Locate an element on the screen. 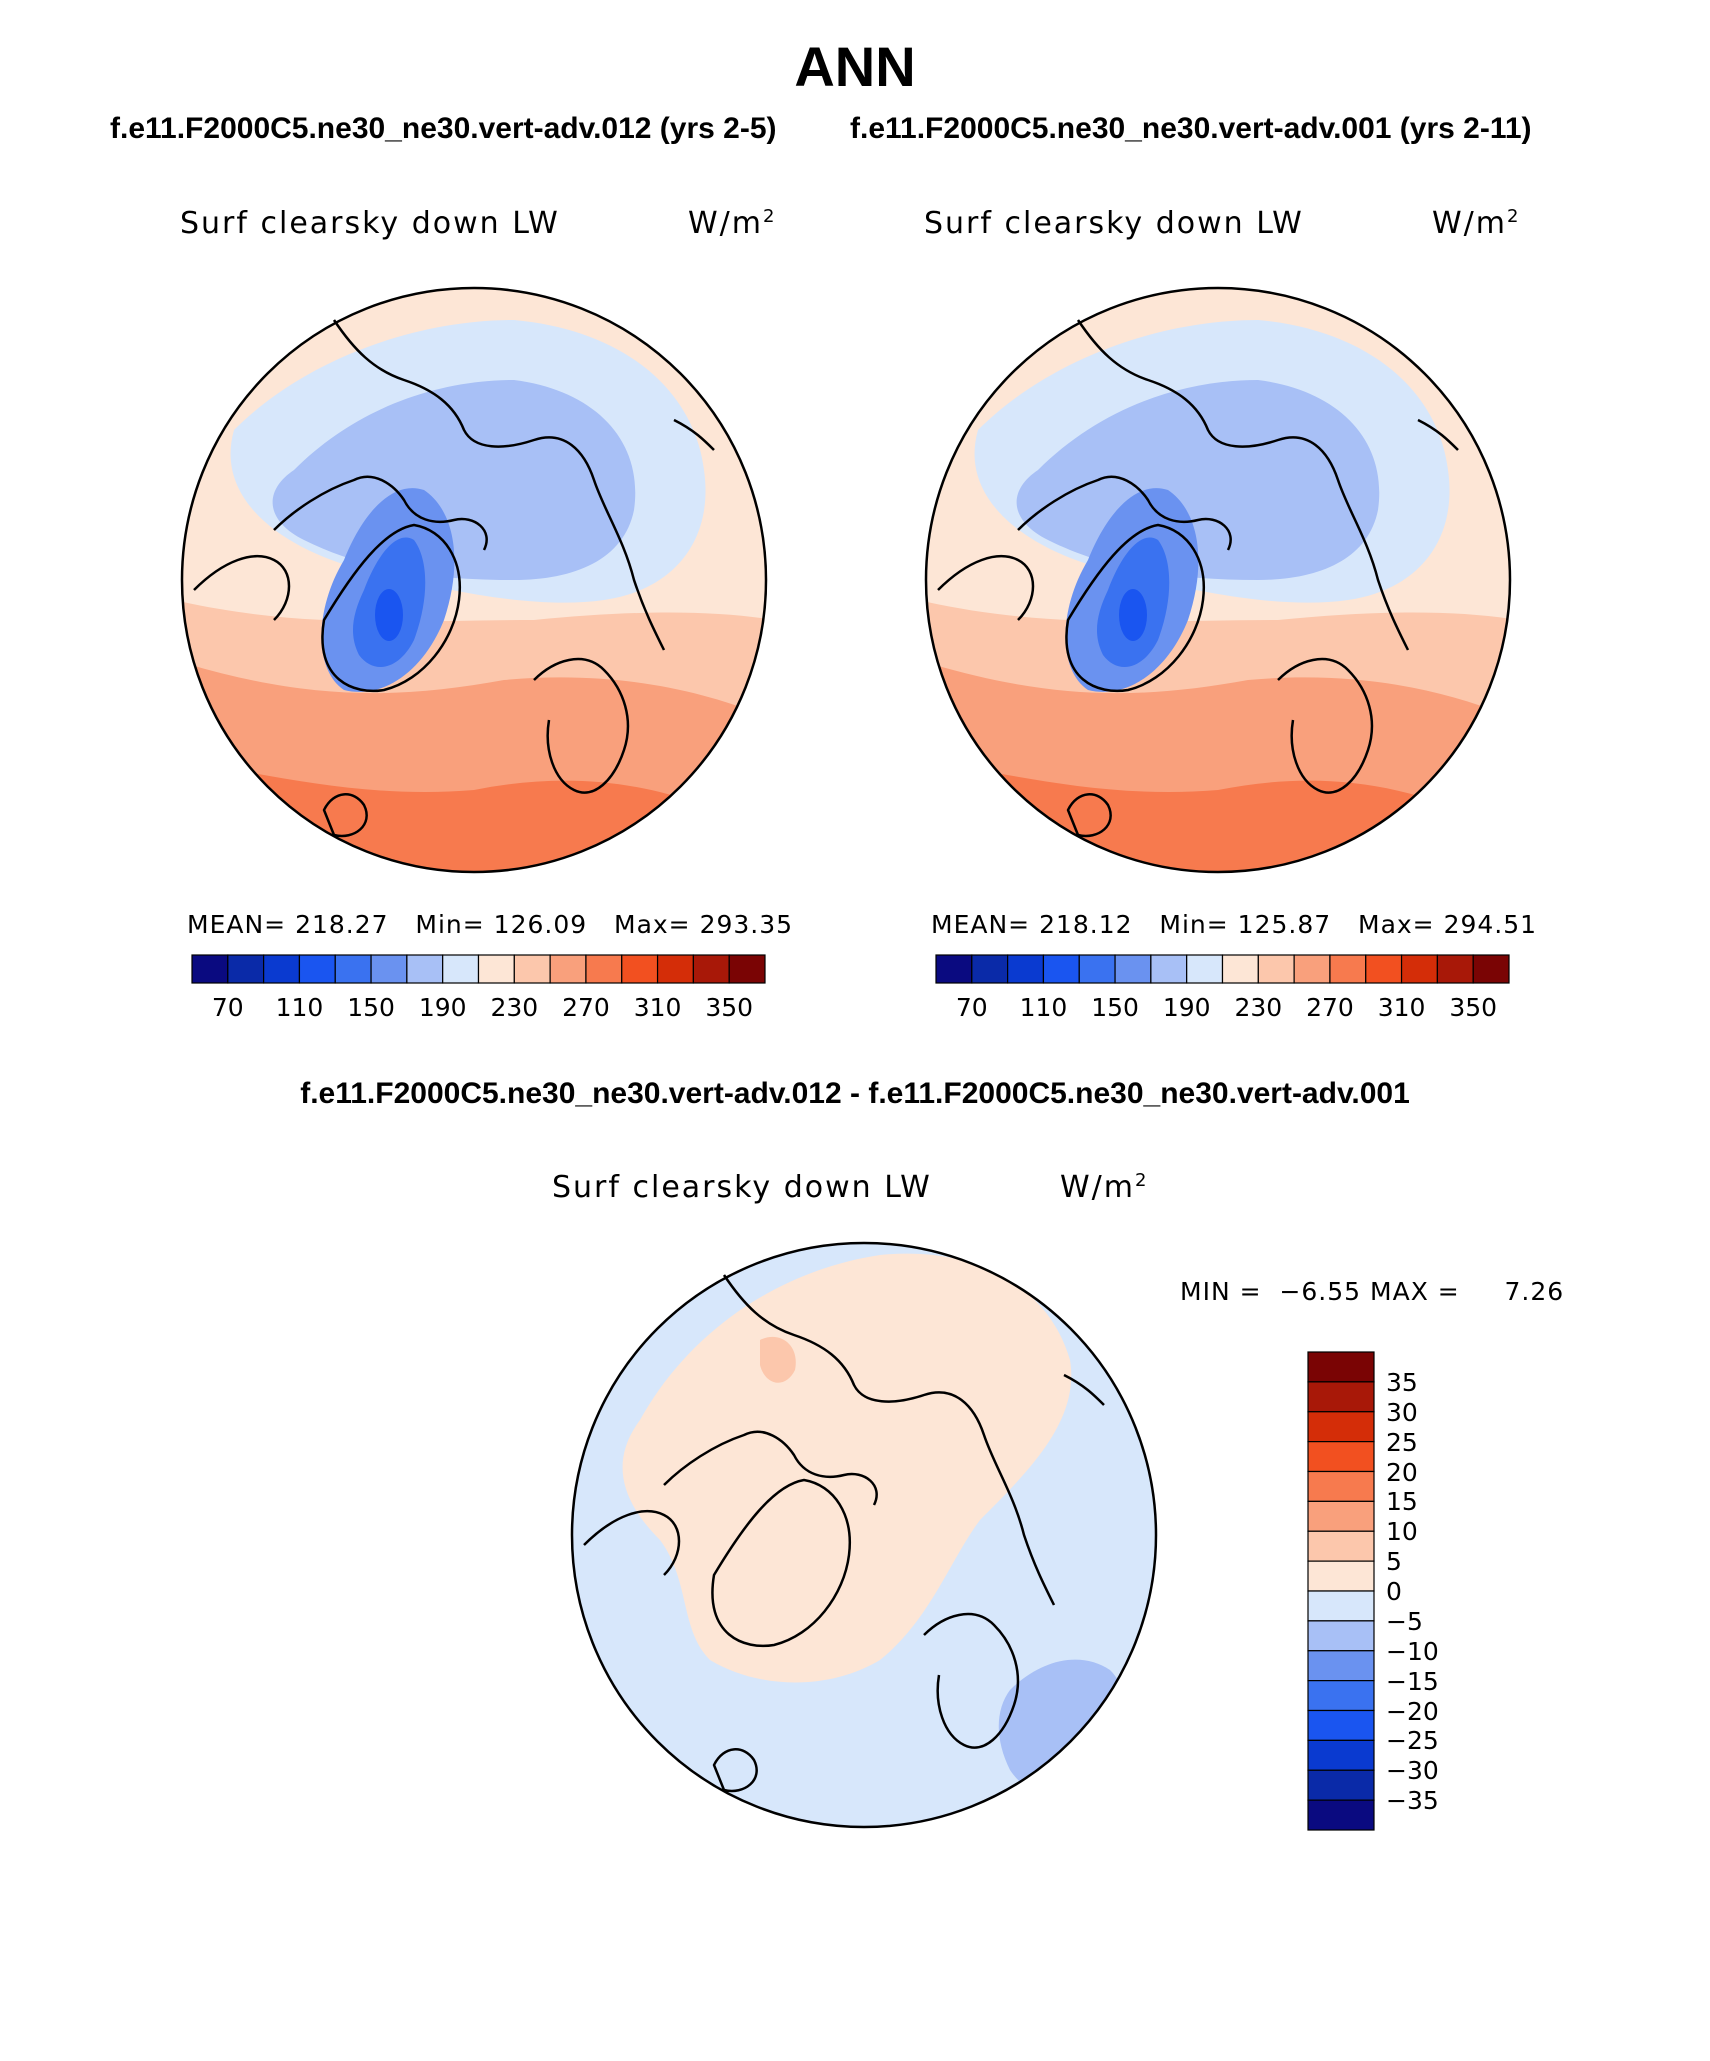 Image resolution: width=1710 pixels, height=2061 pixels. panel1-max-label: Max= is located at coordinates (652, 924).